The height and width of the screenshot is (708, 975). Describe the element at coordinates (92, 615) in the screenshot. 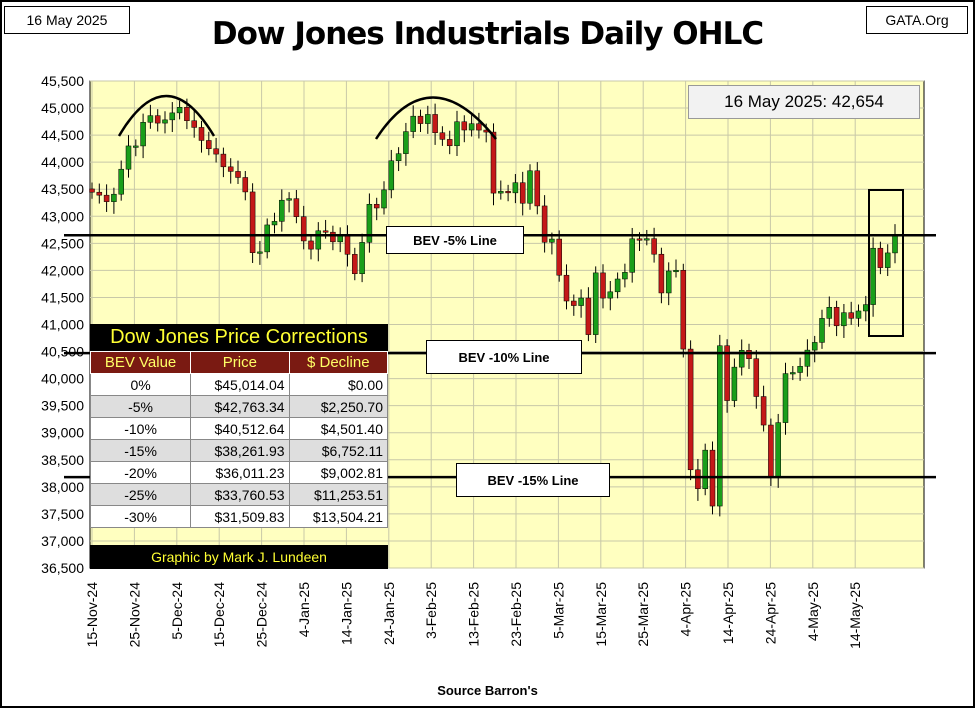

I see `x-tick-label: 15-Nov-24` at that location.